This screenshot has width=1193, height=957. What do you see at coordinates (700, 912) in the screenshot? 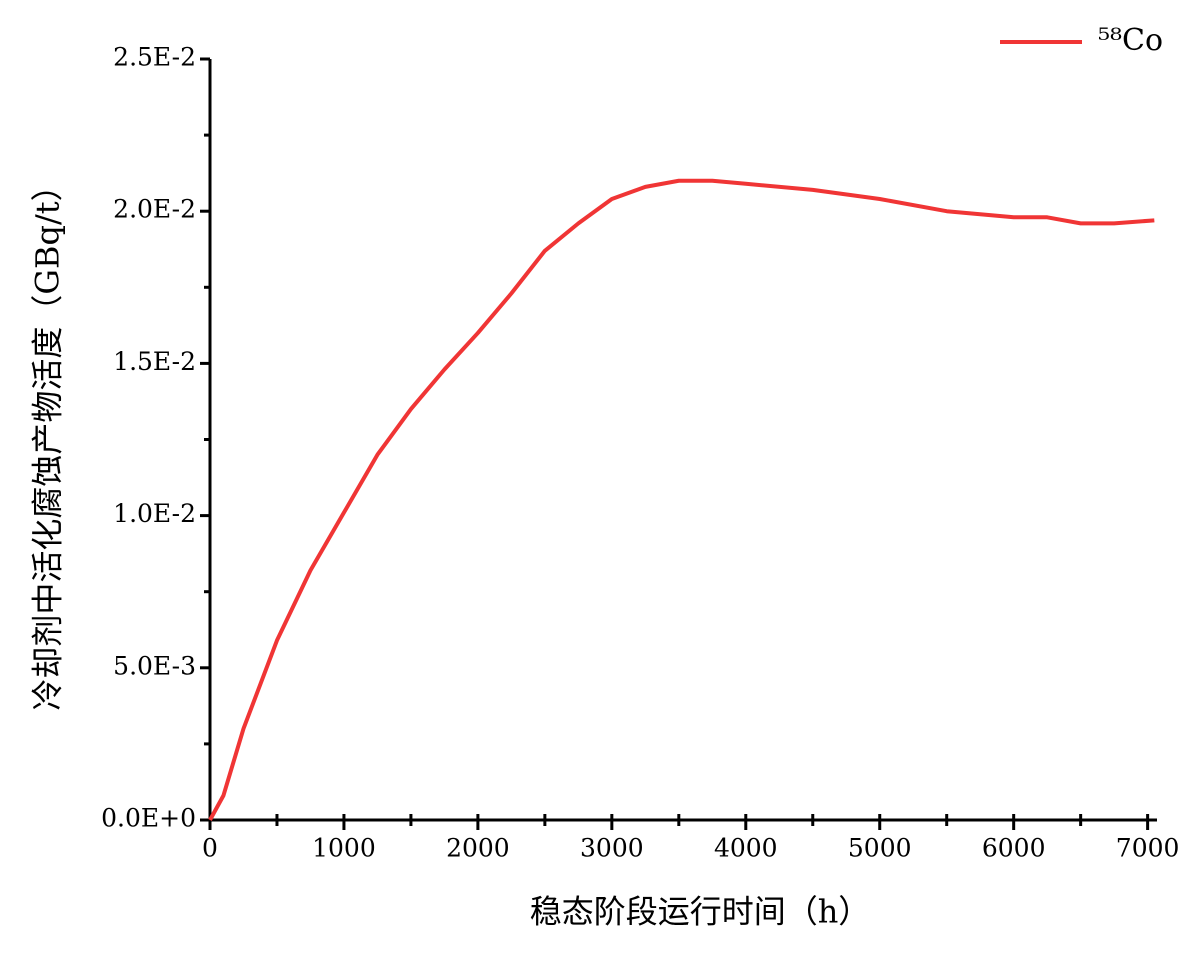
I see `x-axis-label: 稳态阶段运行时间（h）` at bounding box center [700, 912].